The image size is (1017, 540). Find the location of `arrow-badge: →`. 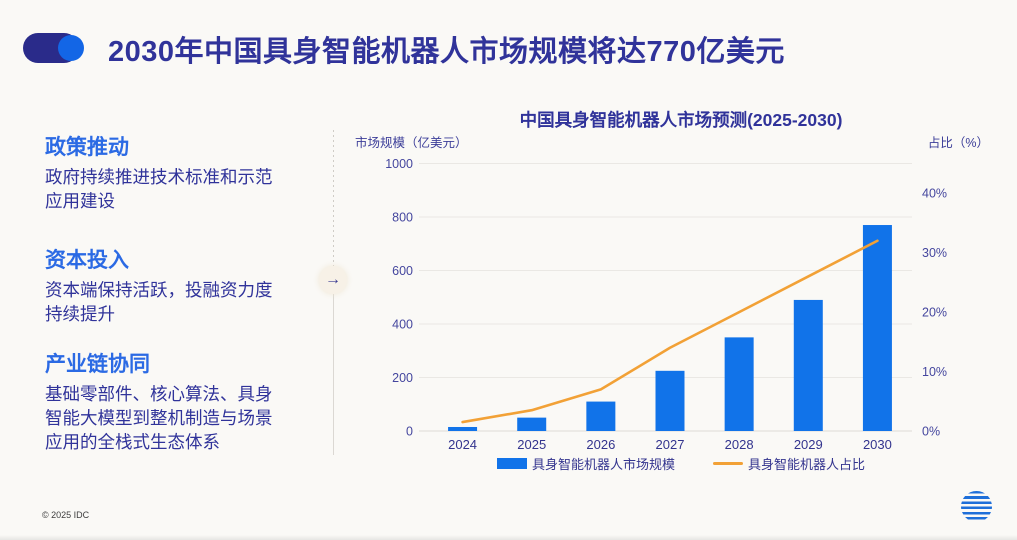

arrow-badge: → is located at coordinates (333, 280).